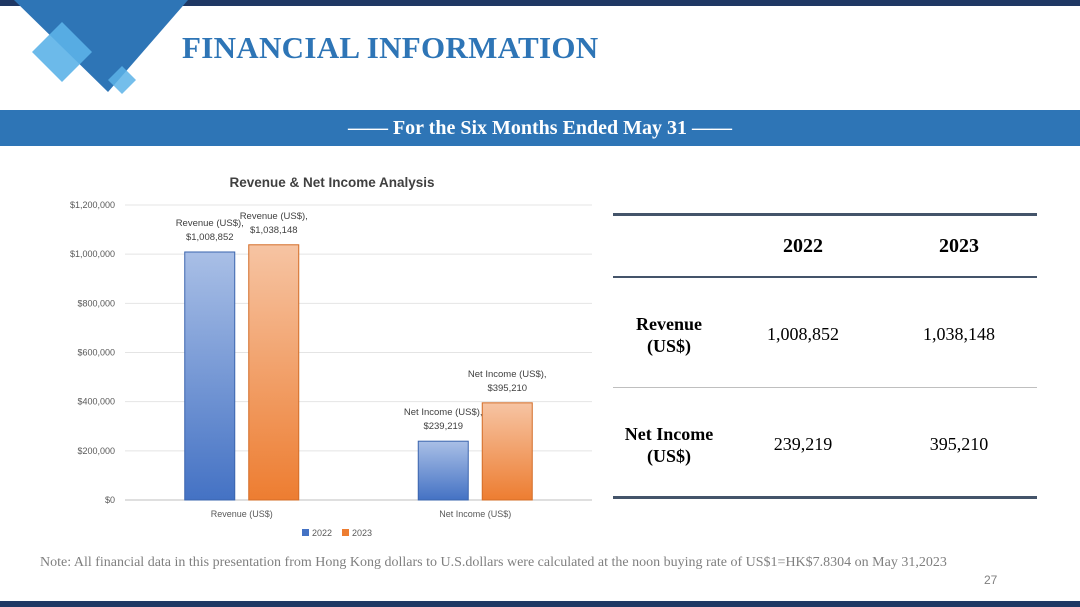 The image size is (1080, 607). Describe the element at coordinates (101, 47) in the screenshot. I see `decorative-logo-shapes` at that location.